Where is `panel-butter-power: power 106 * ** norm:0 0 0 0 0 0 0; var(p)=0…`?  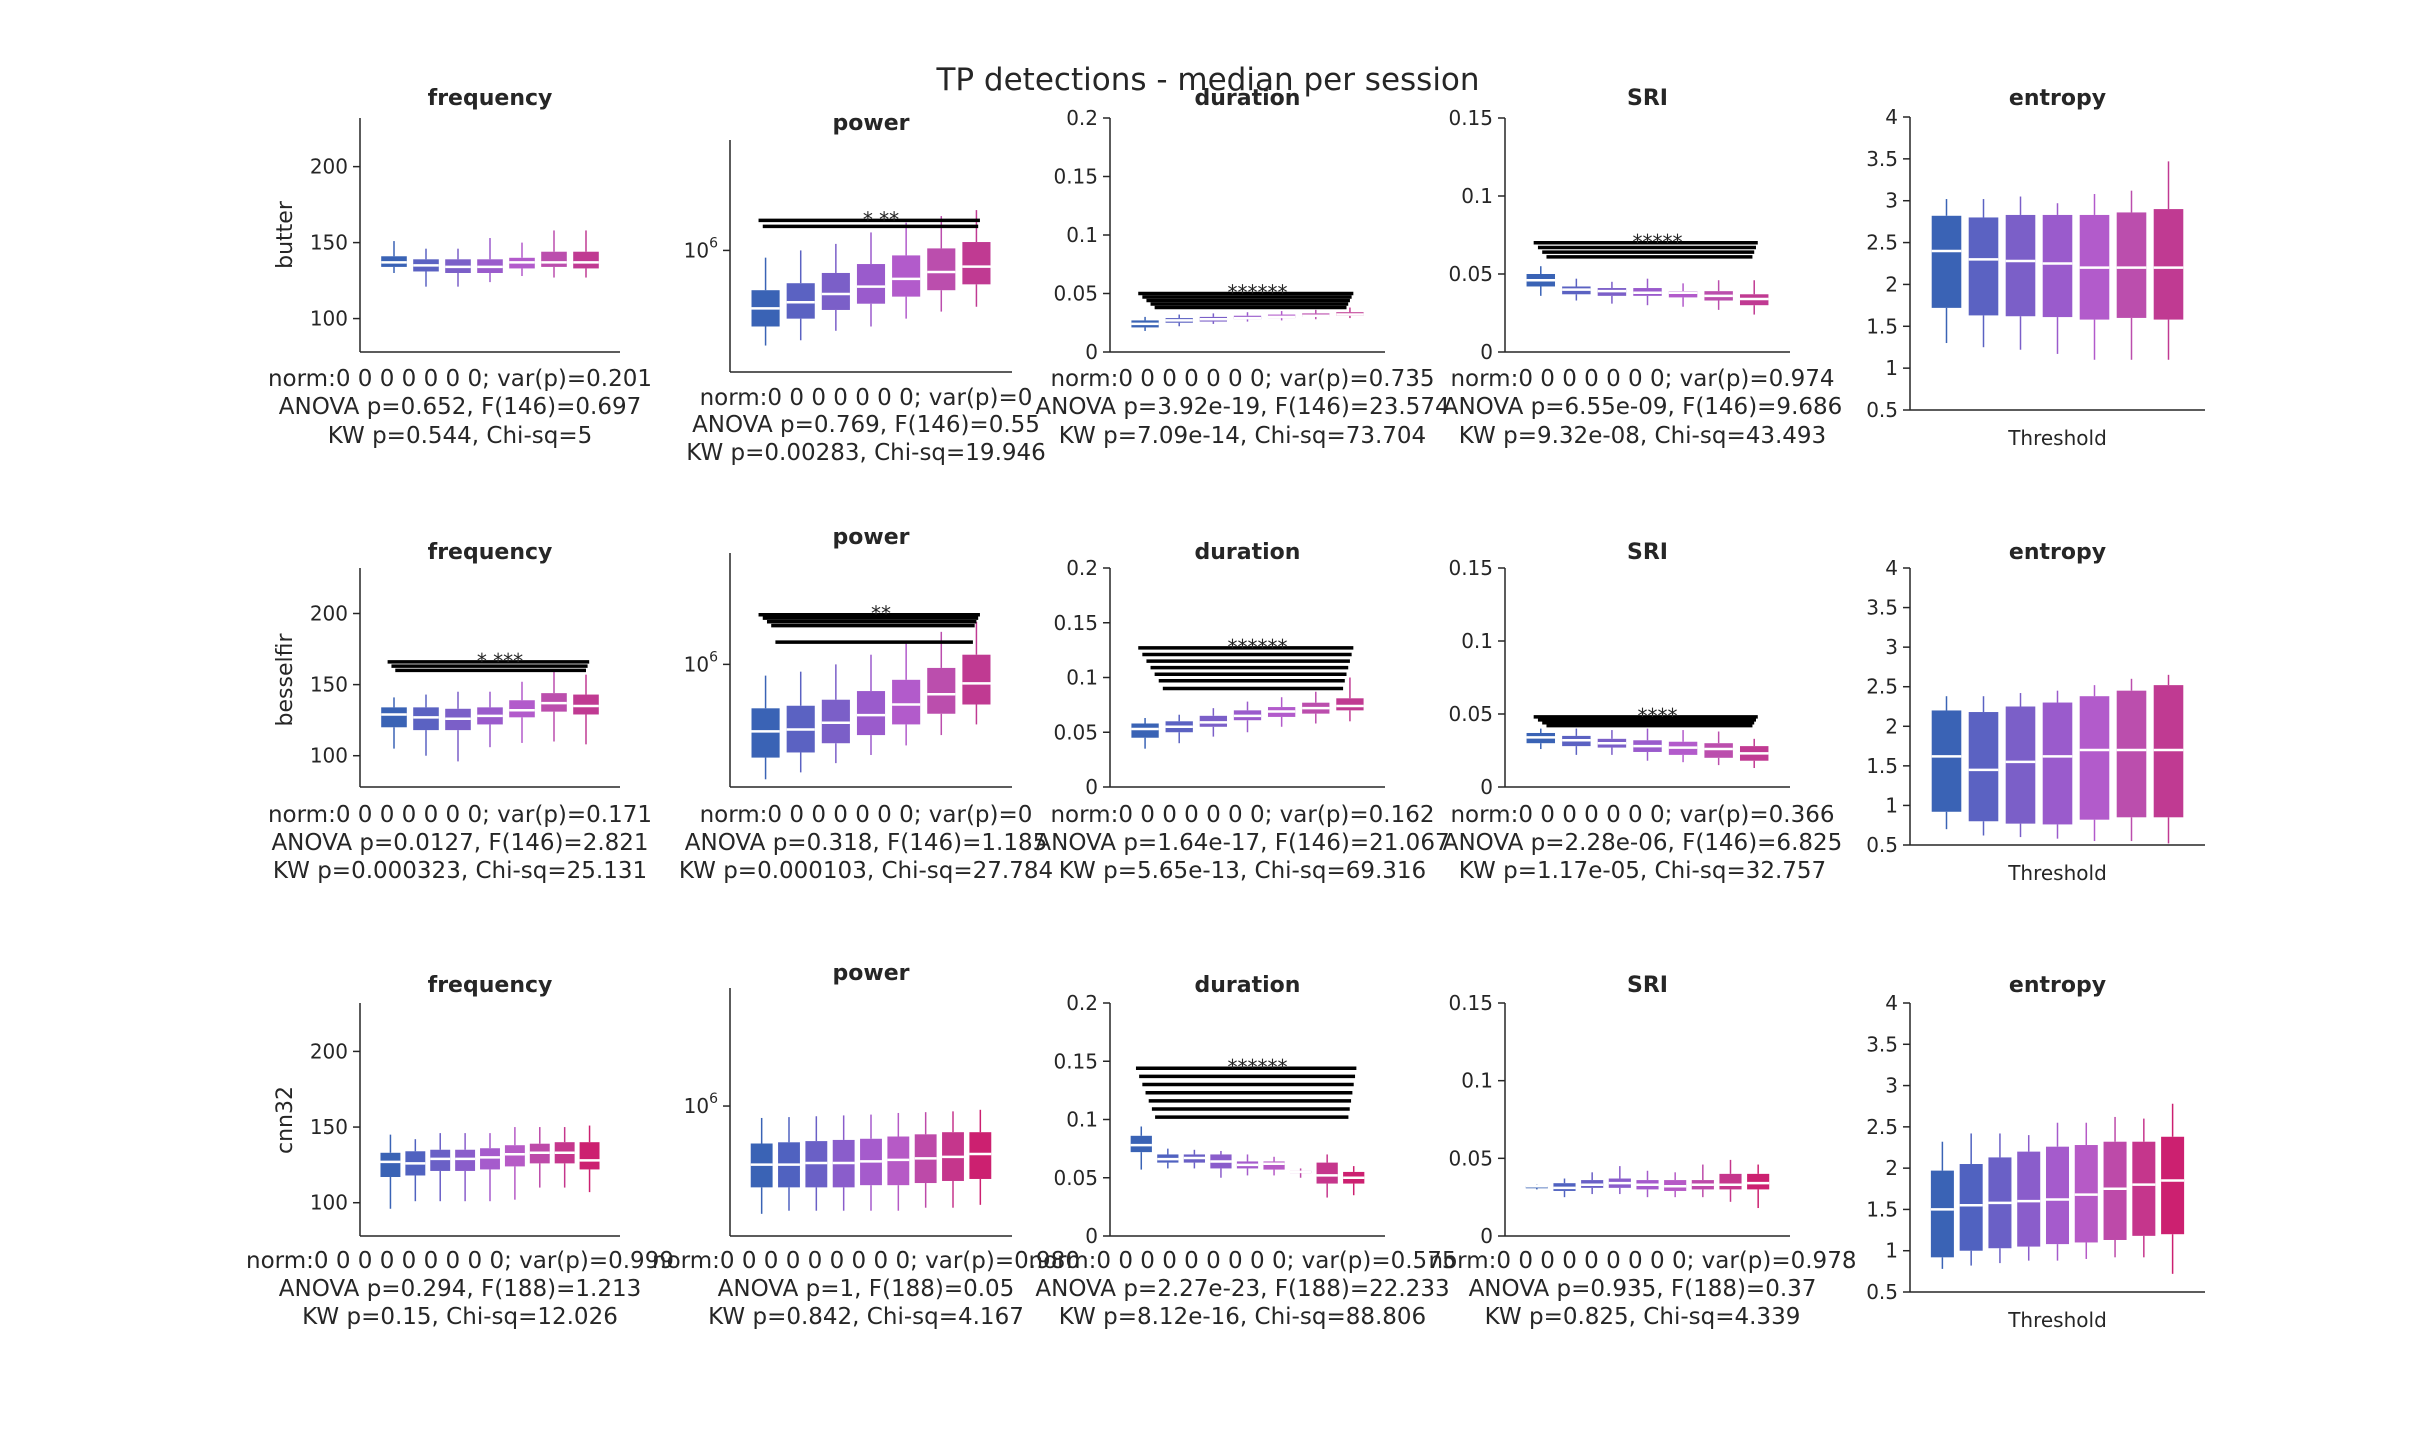
panel-butter-power: power 106 * ** norm:0 0 0 0 0 0 0; var(p)=0… is located at coordinates (865, 288).